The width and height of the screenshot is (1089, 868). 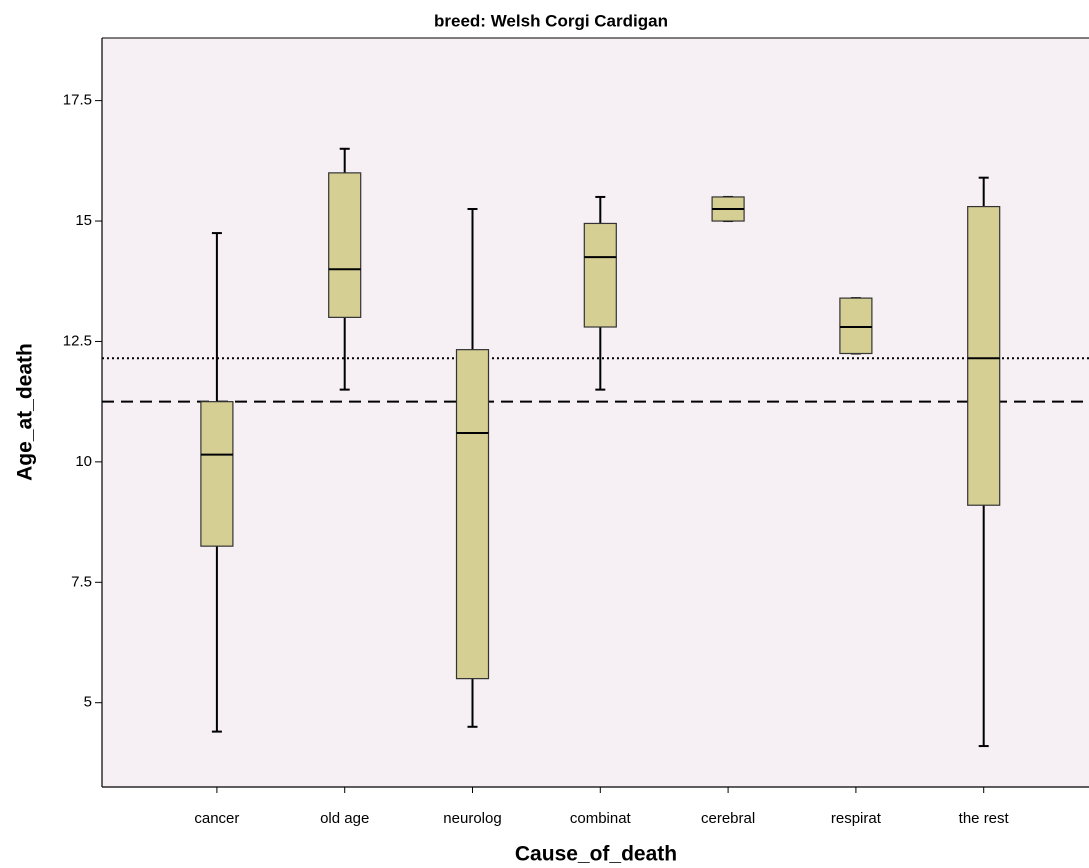 What do you see at coordinates (551, 20) in the screenshot?
I see `chart-title: breed: Welsh Corgi Cardigan` at bounding box center [551, 20].